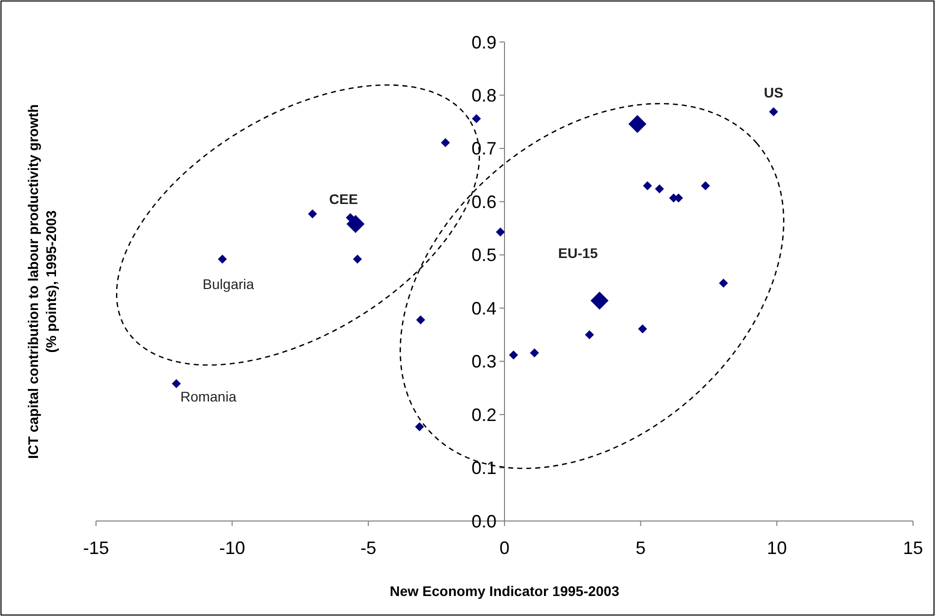 The image size is (935, 616). What do you see at coordinates (483, 255) in the screenshot?
I see `y-tick-label: 0.5` at bounding box center [483, 255].